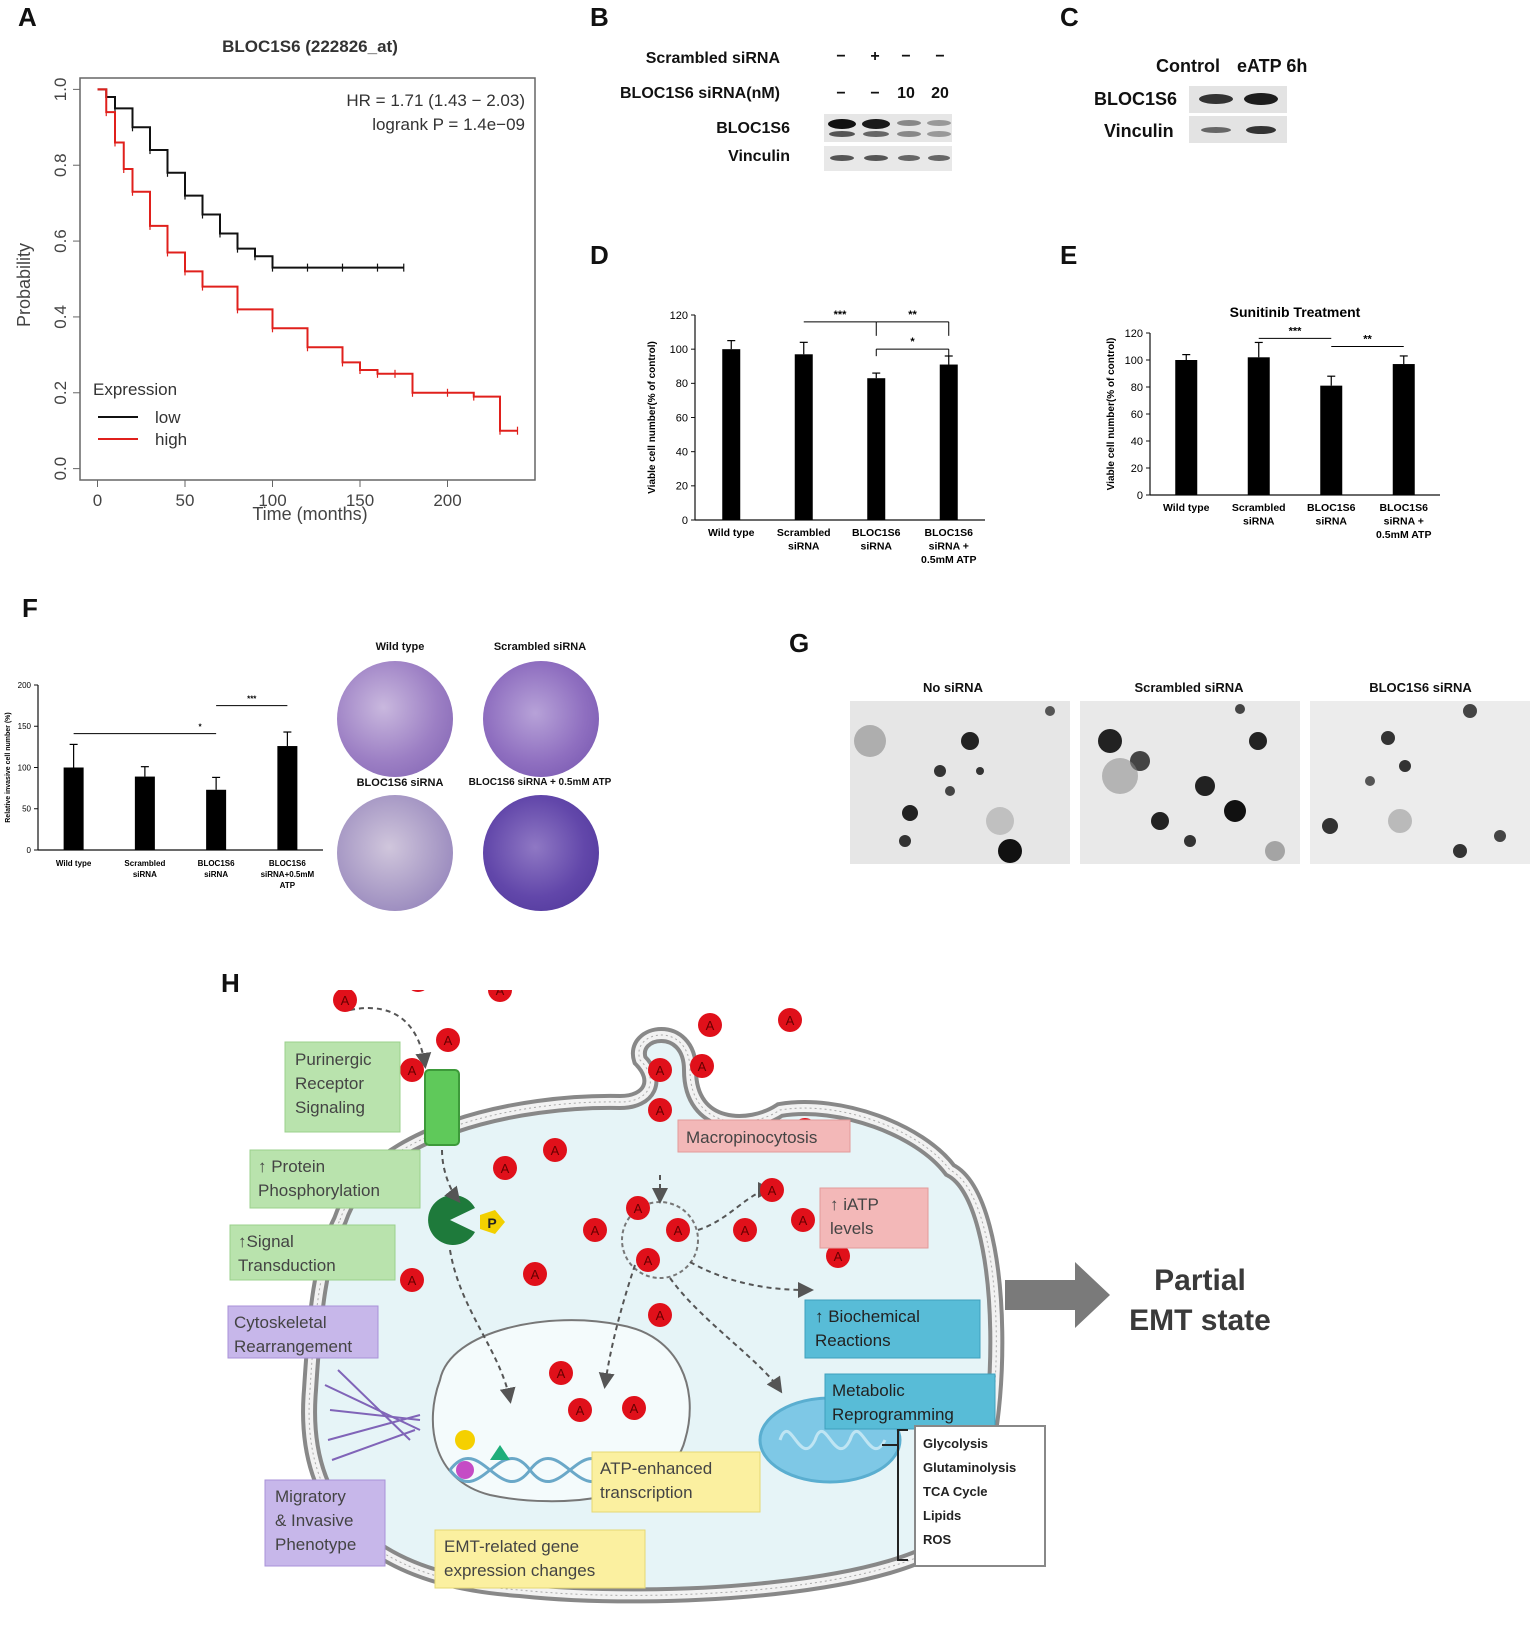  I want to click on invasion-image-wild-type, so click(395, 719).